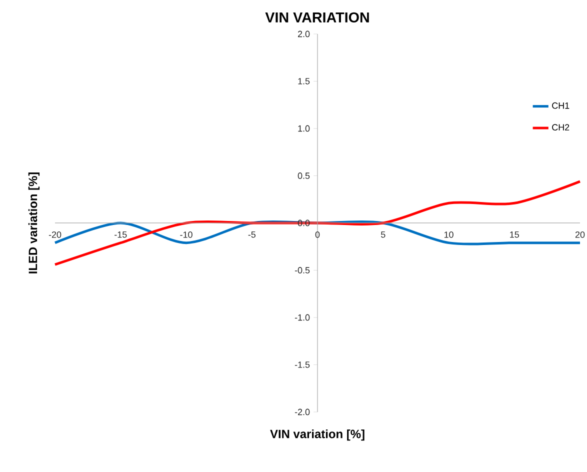  What do you see at coordinates (34, 223) in the screenshot?
I see `y-axis-title: ILED variation [%]` at bounding box center [34, 223].